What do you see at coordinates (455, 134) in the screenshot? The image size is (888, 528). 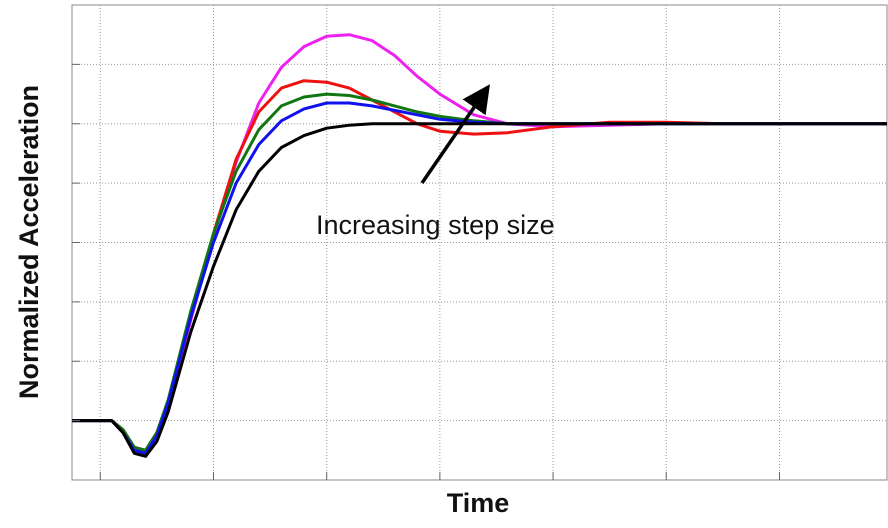 I see `annotation-arrow` at bounding box center [455, 134].